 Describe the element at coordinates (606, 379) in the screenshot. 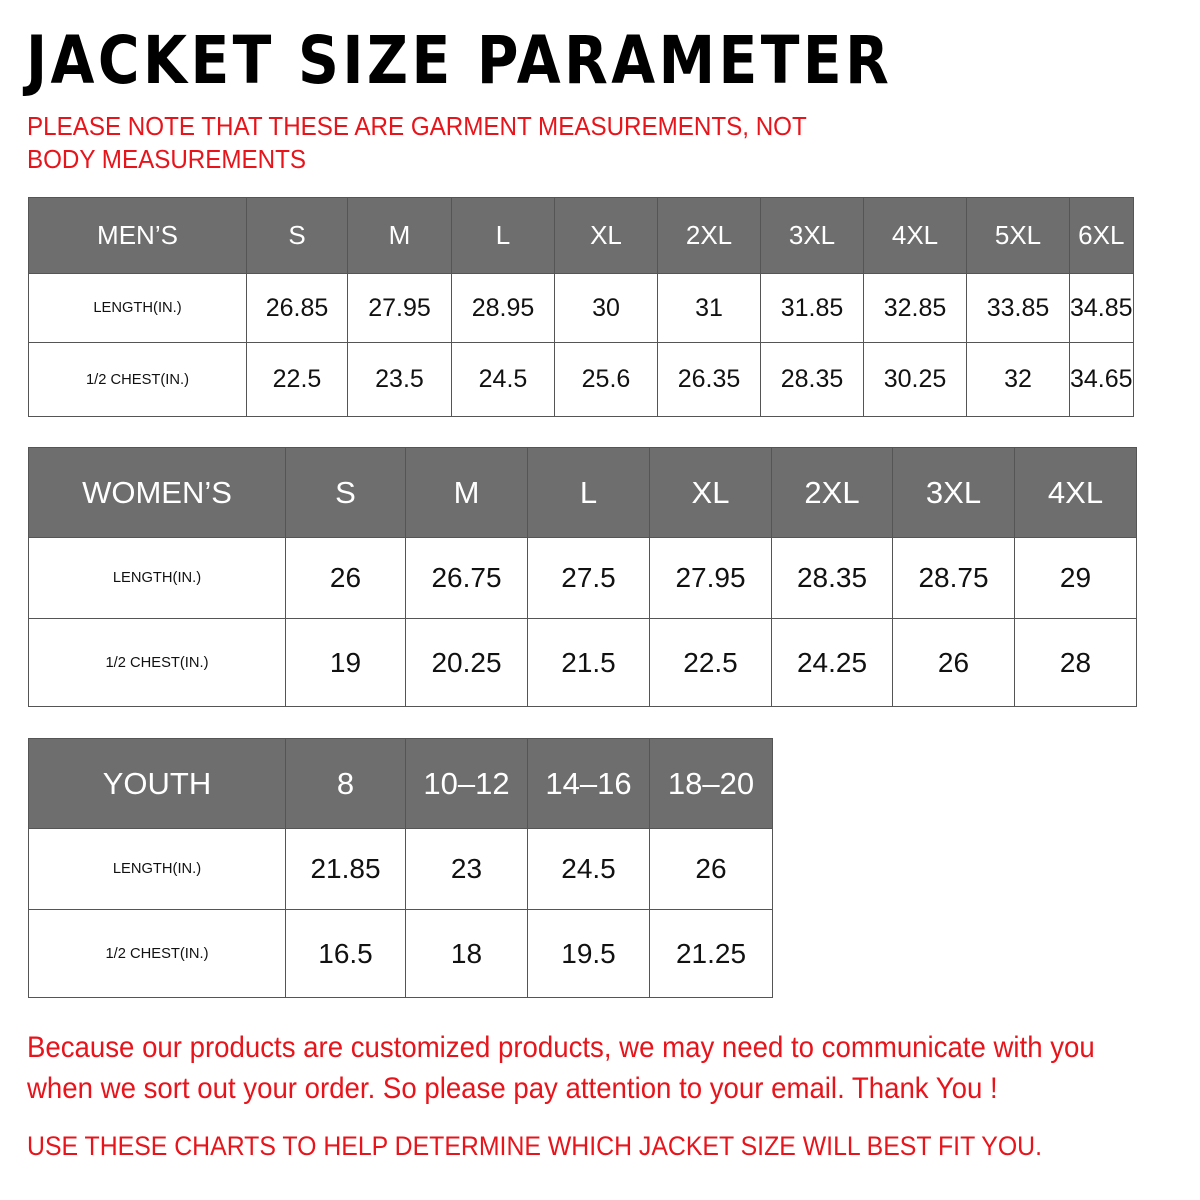

I see `measurement-cell: 25.6` at that location.